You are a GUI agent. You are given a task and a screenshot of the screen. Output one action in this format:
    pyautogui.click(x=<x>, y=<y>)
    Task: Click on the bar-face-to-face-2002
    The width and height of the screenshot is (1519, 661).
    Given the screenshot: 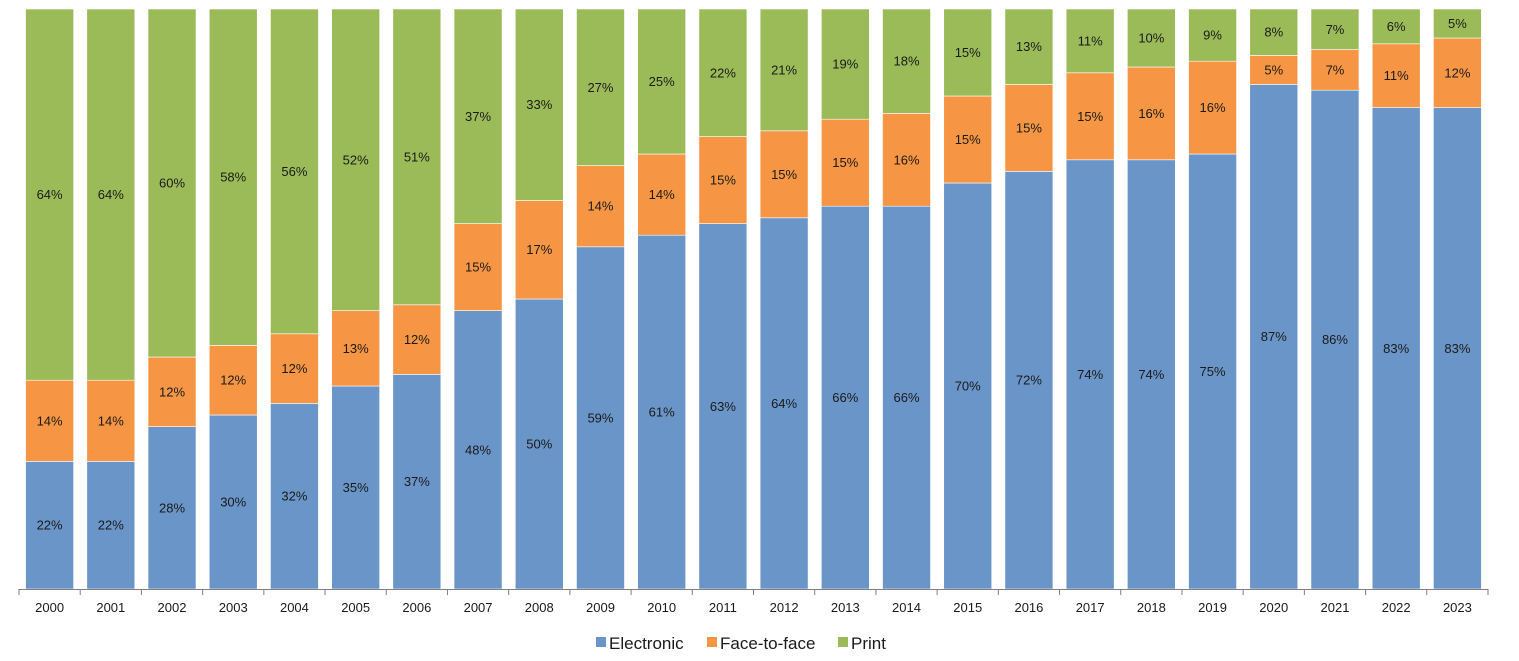 What is the action you would take?
    pyautogui.click(x=172, y=391)
    